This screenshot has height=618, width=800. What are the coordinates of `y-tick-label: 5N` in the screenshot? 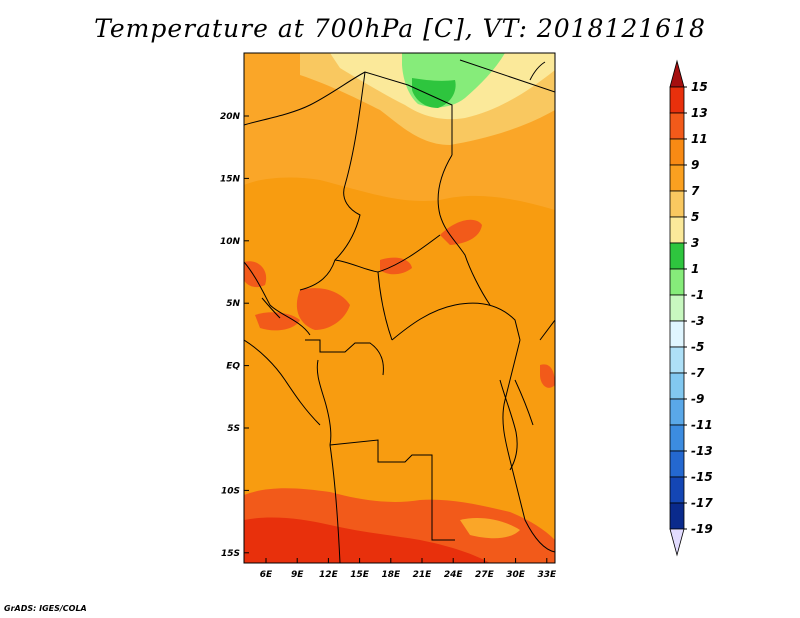 It's located at (233, 304).